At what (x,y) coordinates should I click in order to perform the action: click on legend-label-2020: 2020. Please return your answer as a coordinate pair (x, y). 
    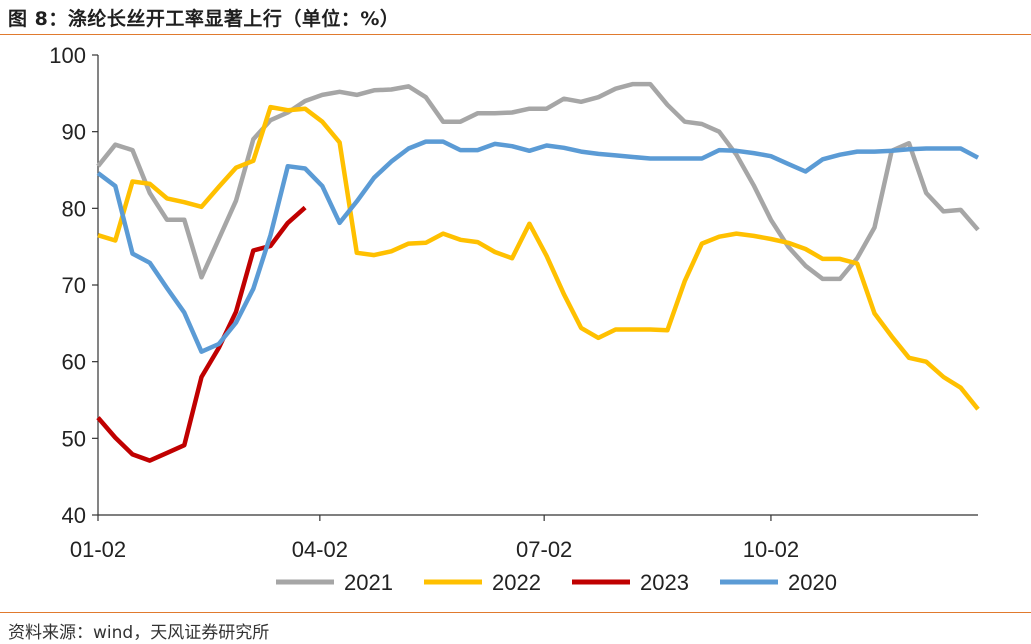
    Looking at the image, I should click on (812, 582).